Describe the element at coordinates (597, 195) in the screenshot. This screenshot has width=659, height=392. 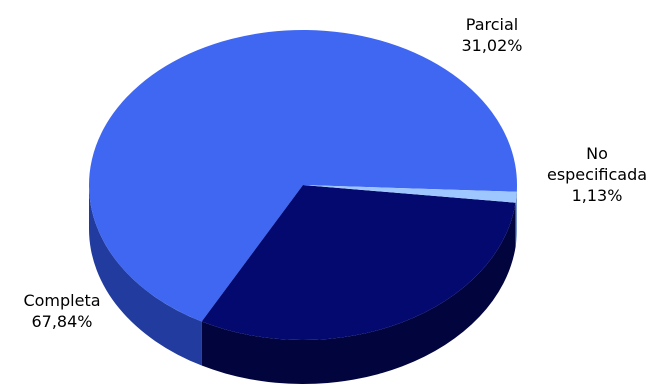
I see `data-label-value: 1,13%` at that location.